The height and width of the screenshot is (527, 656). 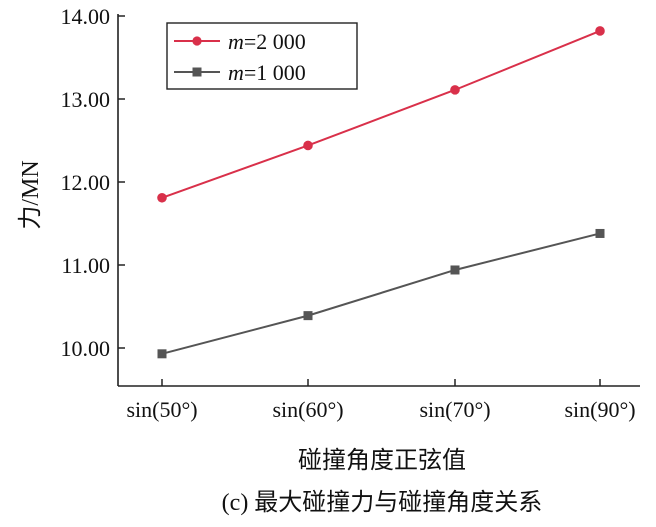 I want to click on x-axis-title: 碰撞角度正弦值, so click(x=382, y=460).